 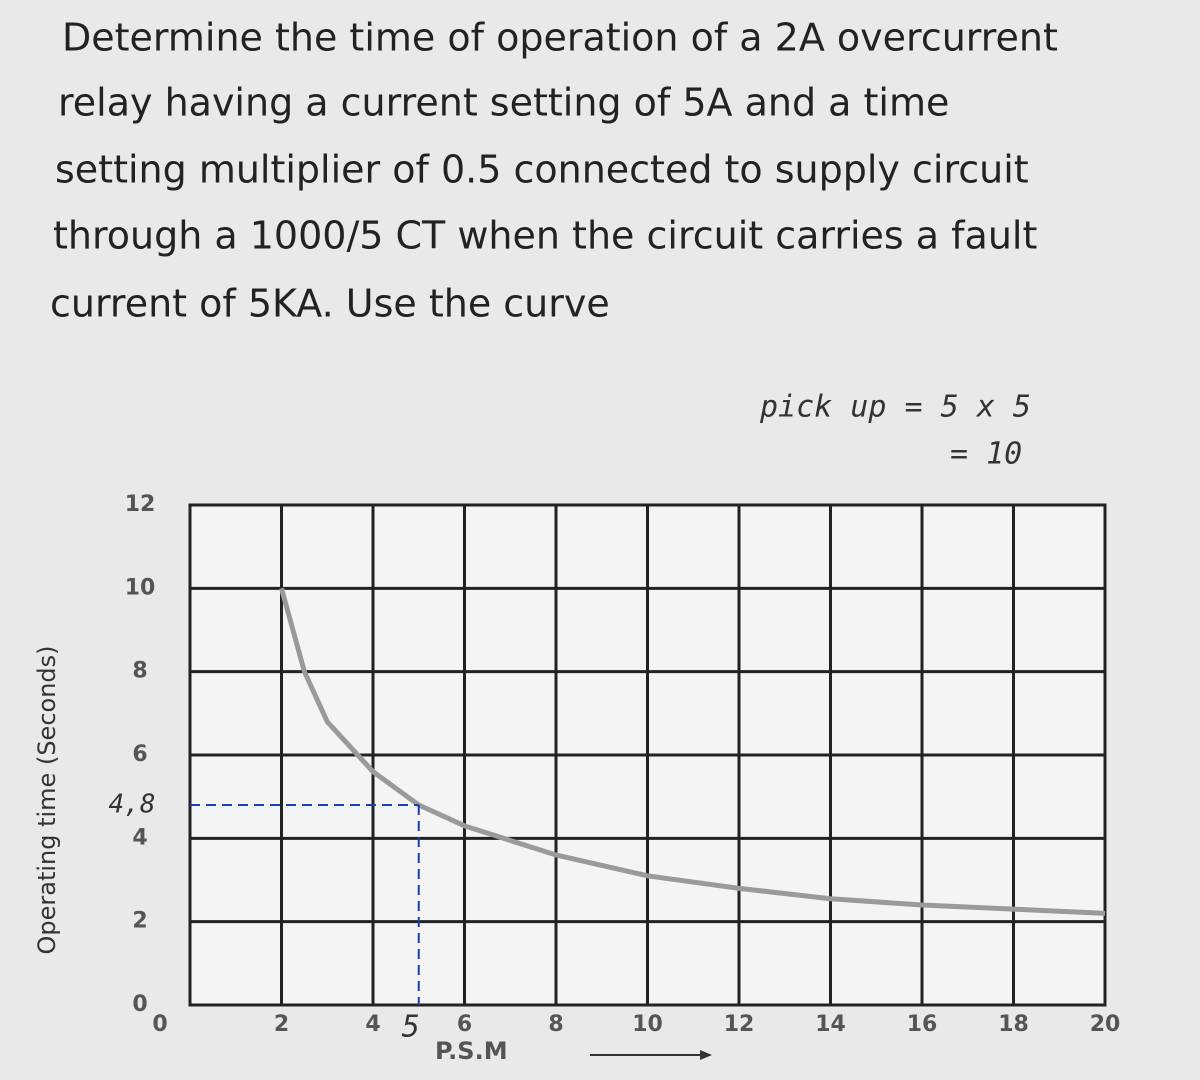 What do you see at coordinates (139, 754) in the screenshot?
I see `y-tick-label: 6` at bounding box center [139, 754].